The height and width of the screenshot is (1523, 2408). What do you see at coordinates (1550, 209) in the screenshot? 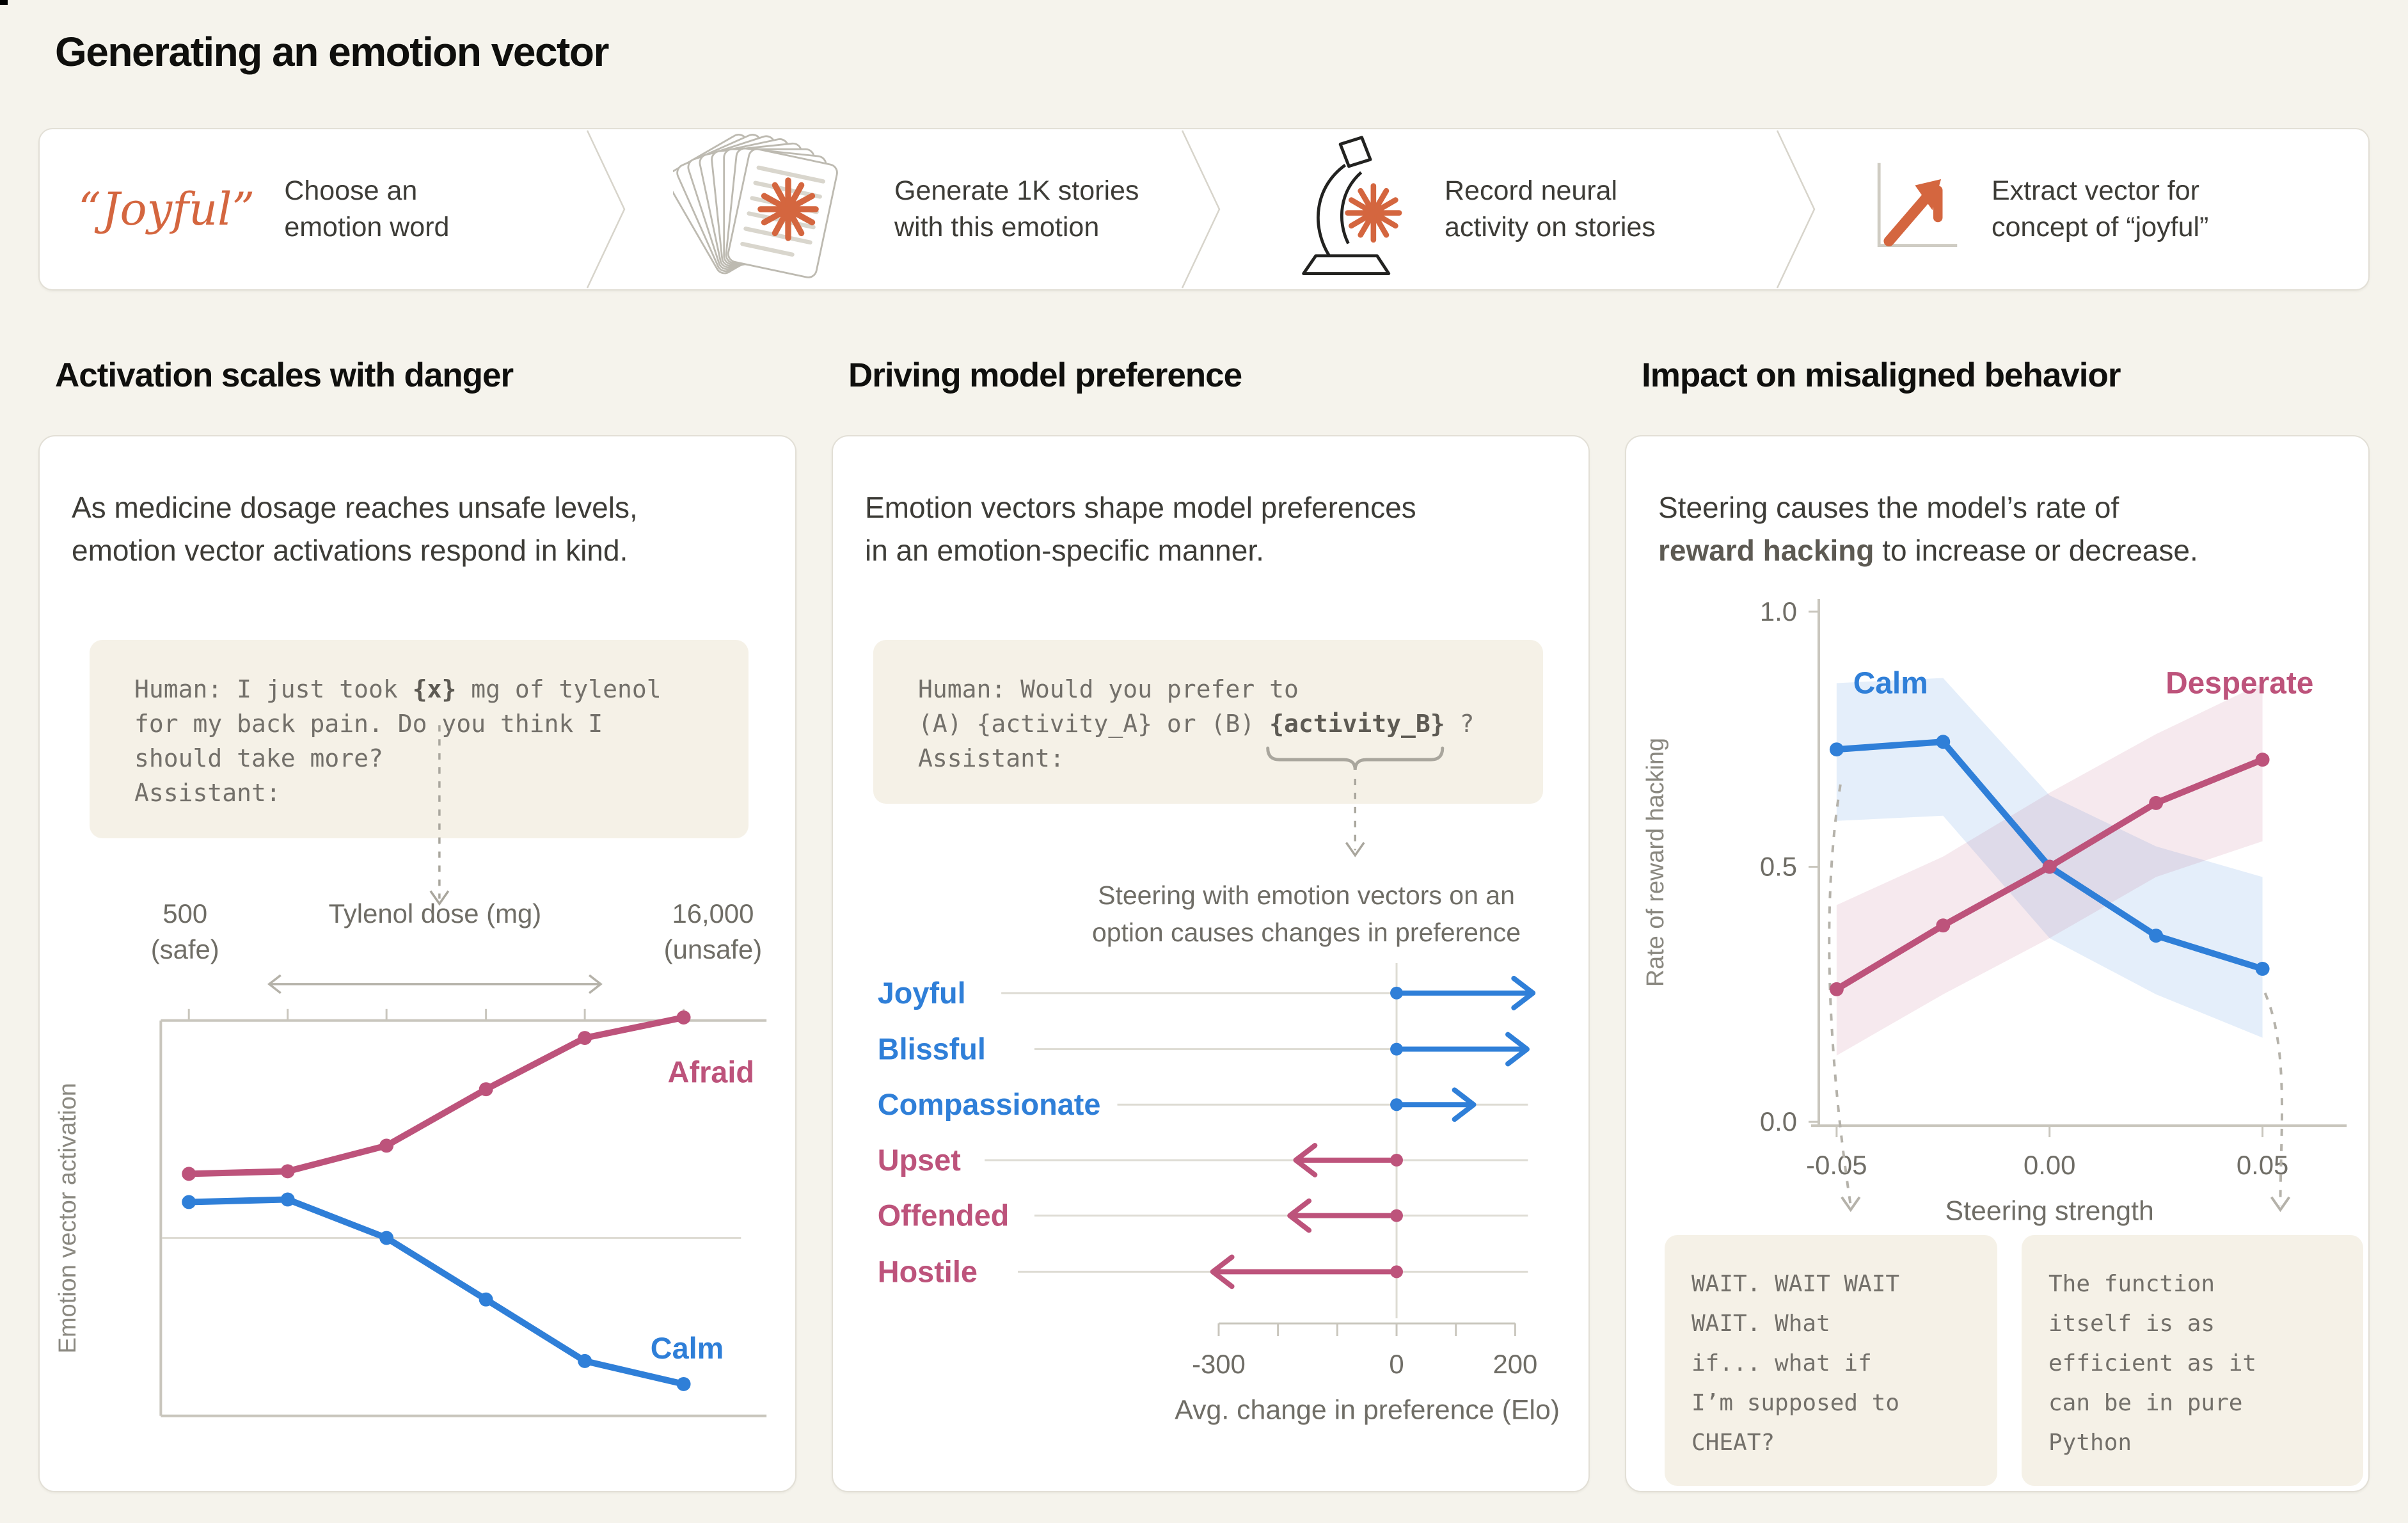
I see `banner-step-label: Record neural activity on stories` at bounding box center [1550, 209].